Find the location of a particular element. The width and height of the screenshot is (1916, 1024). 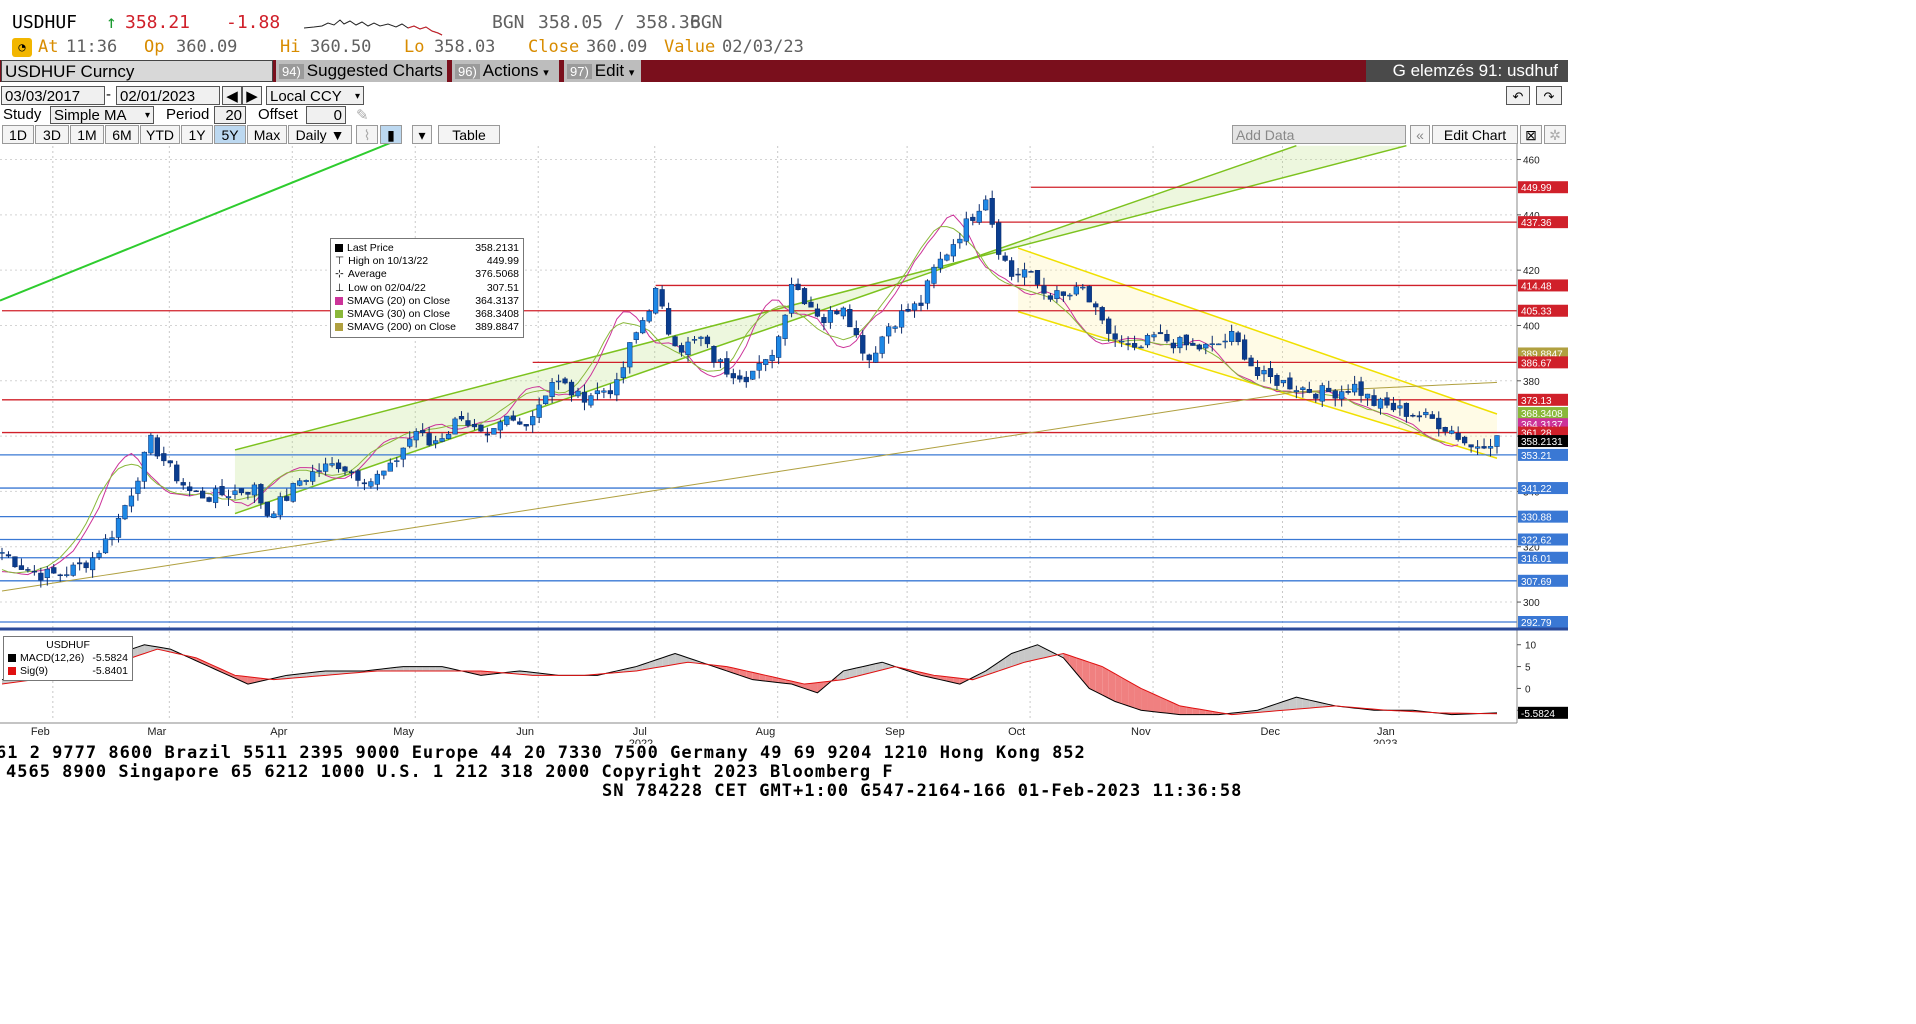

legend-sma20-label: SMAVG (20) on Close is located at coordinates (399, 300).